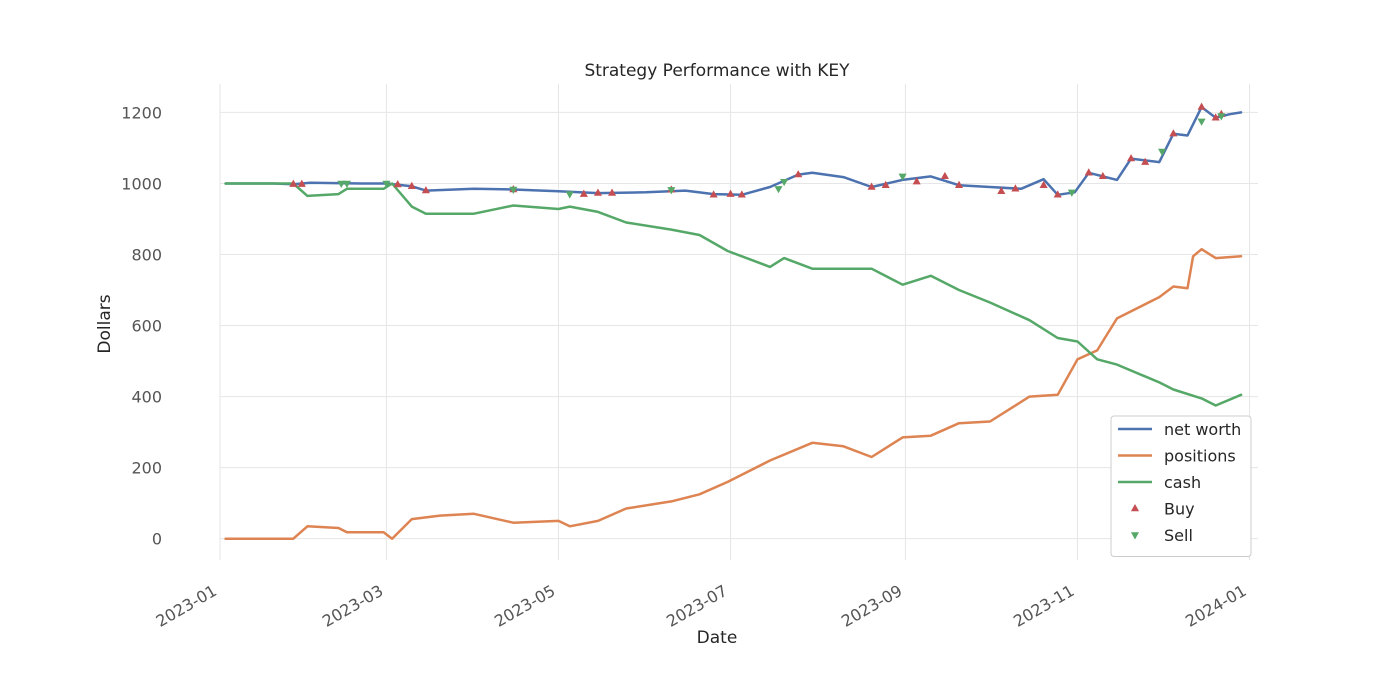  I want to click on y-axis-label: Dollars, so click(105, 323).